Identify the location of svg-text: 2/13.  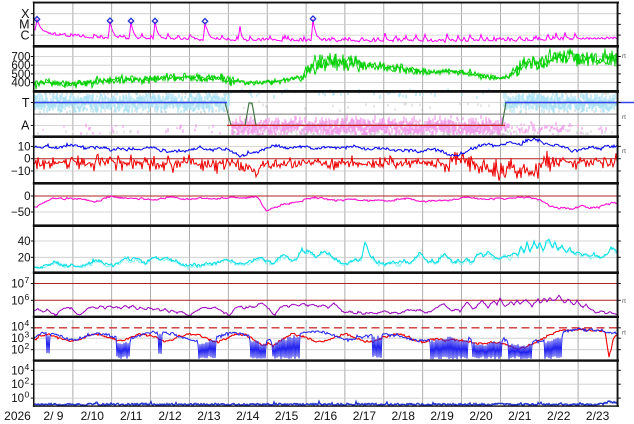
(209, 416).